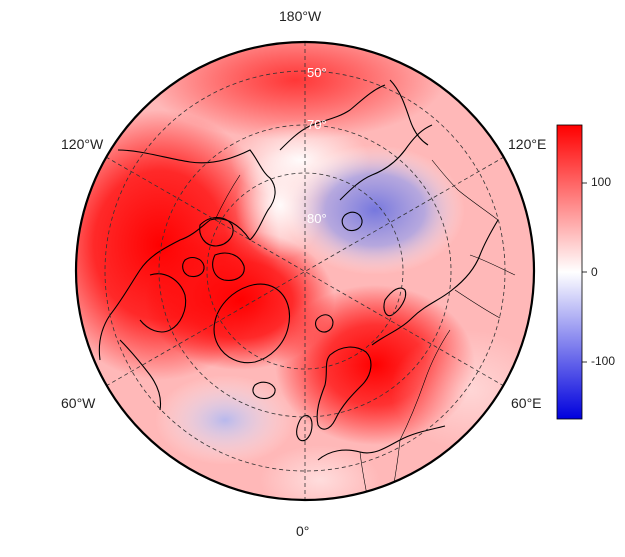 The width and height of the screenshot is (625, 557). I want to click on colorbar-tick-0: 0, so click(594, 272).